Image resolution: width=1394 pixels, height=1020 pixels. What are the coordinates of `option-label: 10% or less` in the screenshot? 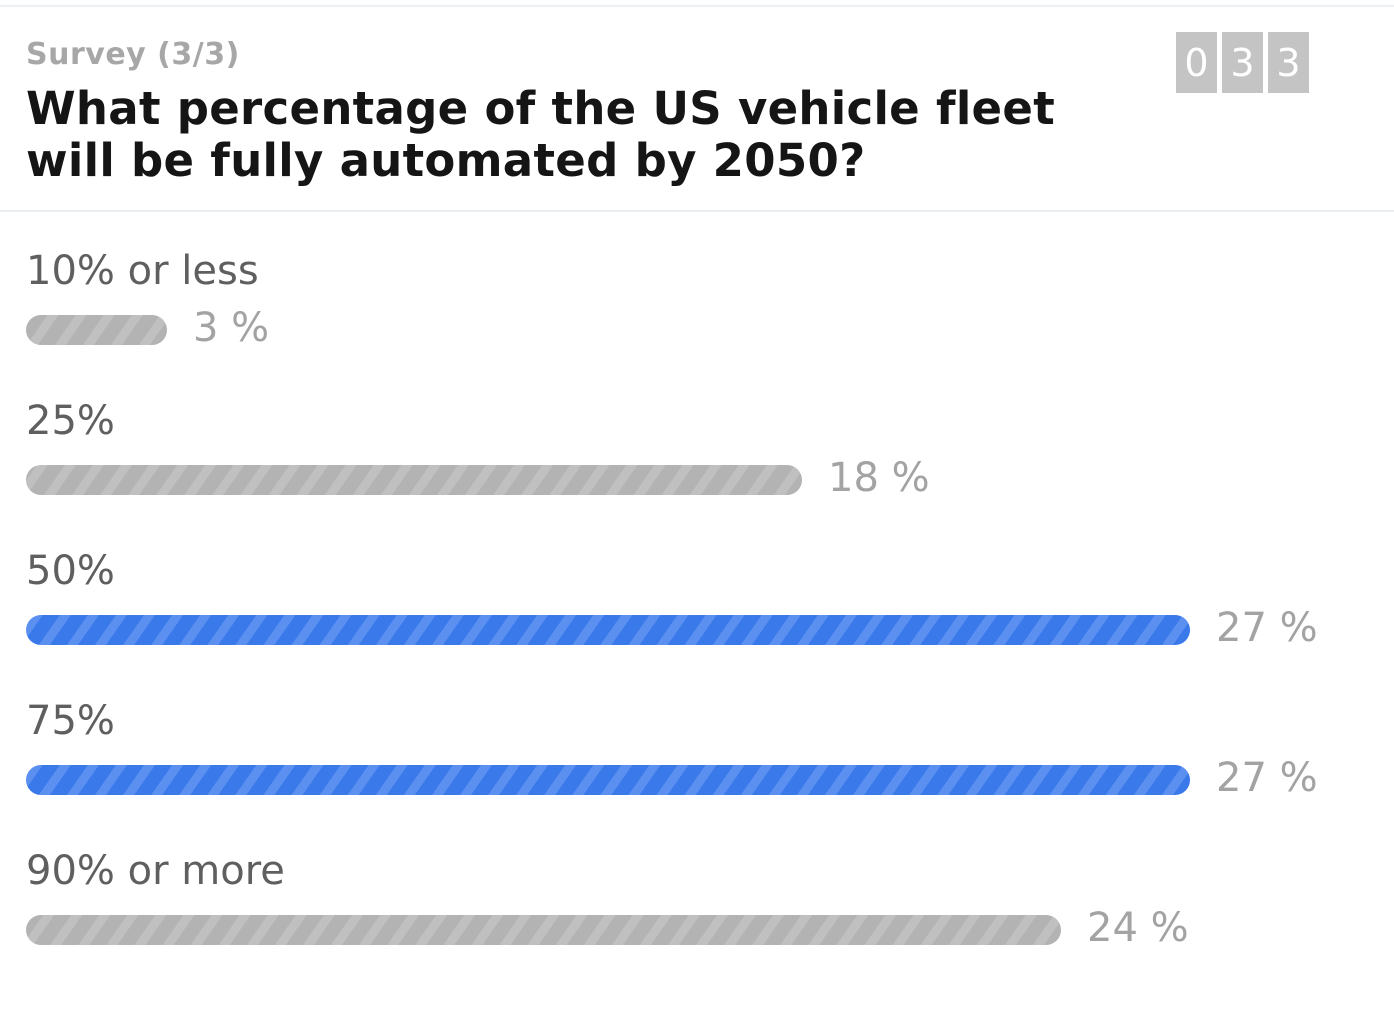 It's located at (142, 271).